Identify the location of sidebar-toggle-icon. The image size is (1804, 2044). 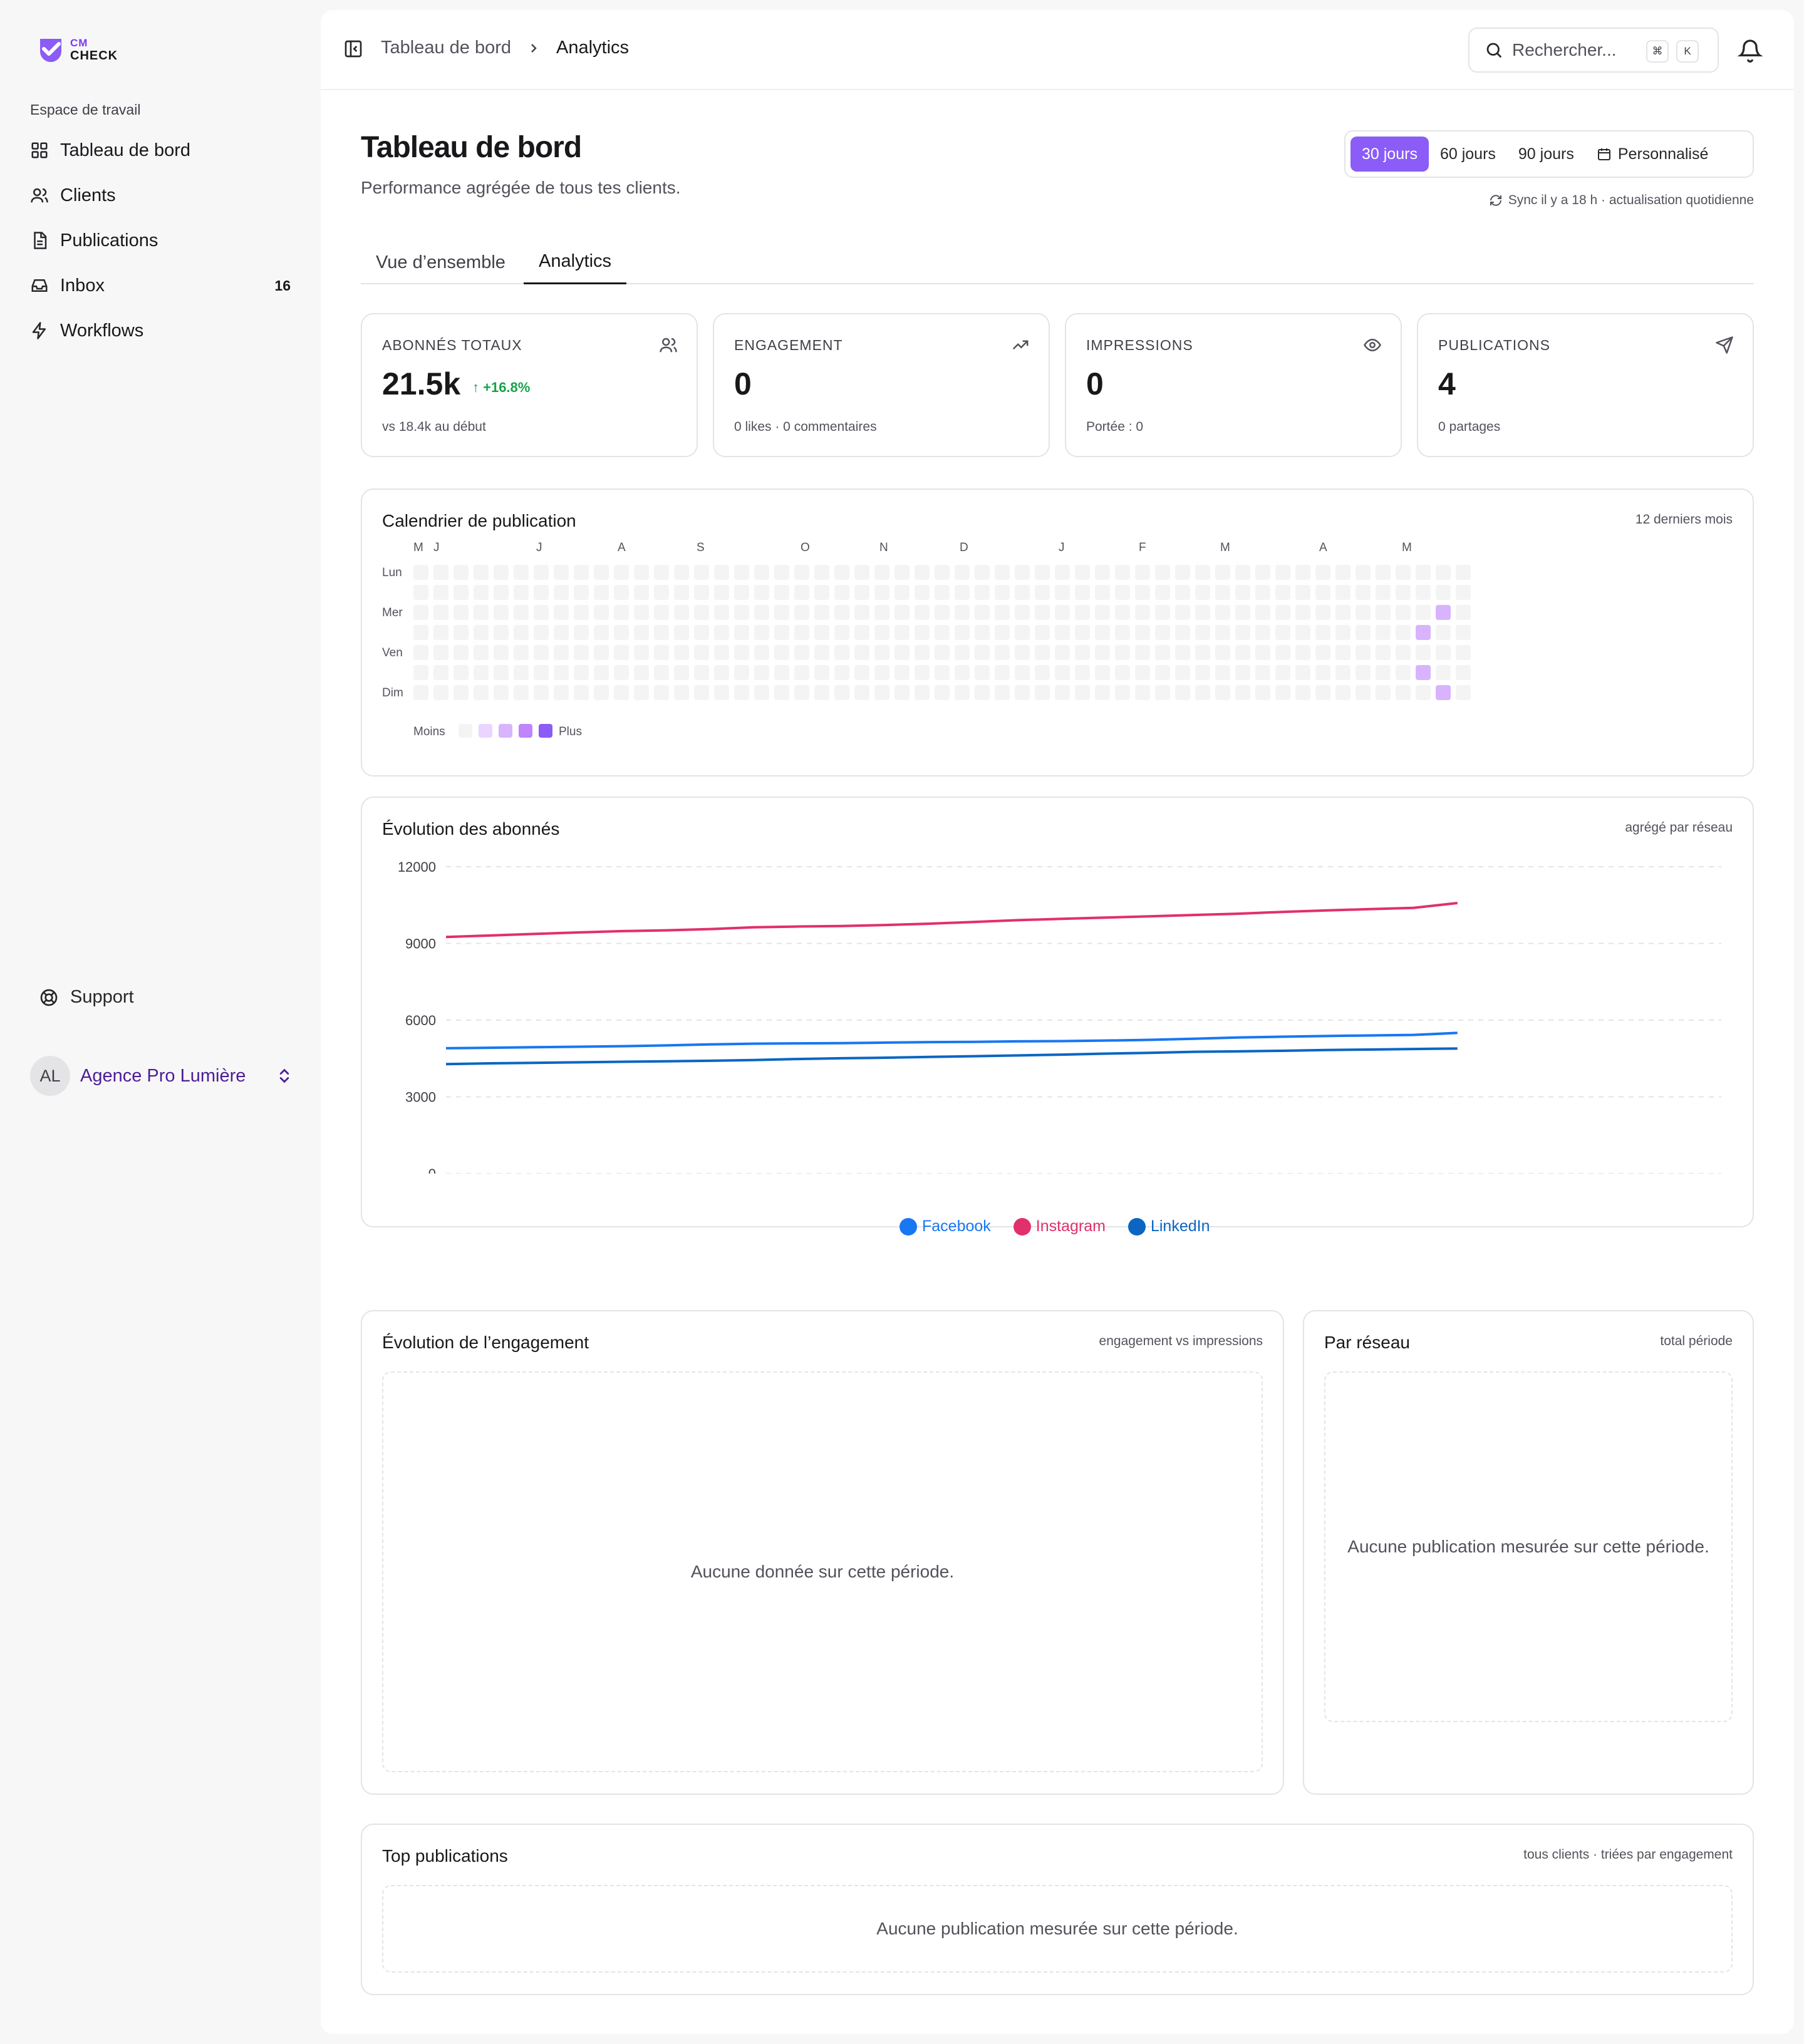
(353, 49).